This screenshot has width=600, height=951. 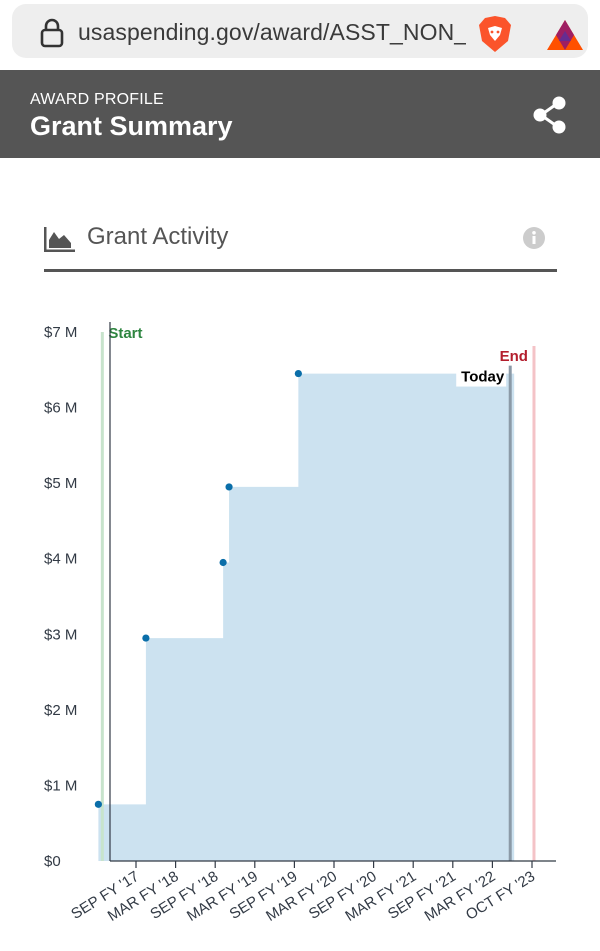 I want to click on today-label-bg, so click(x=481, y=376).